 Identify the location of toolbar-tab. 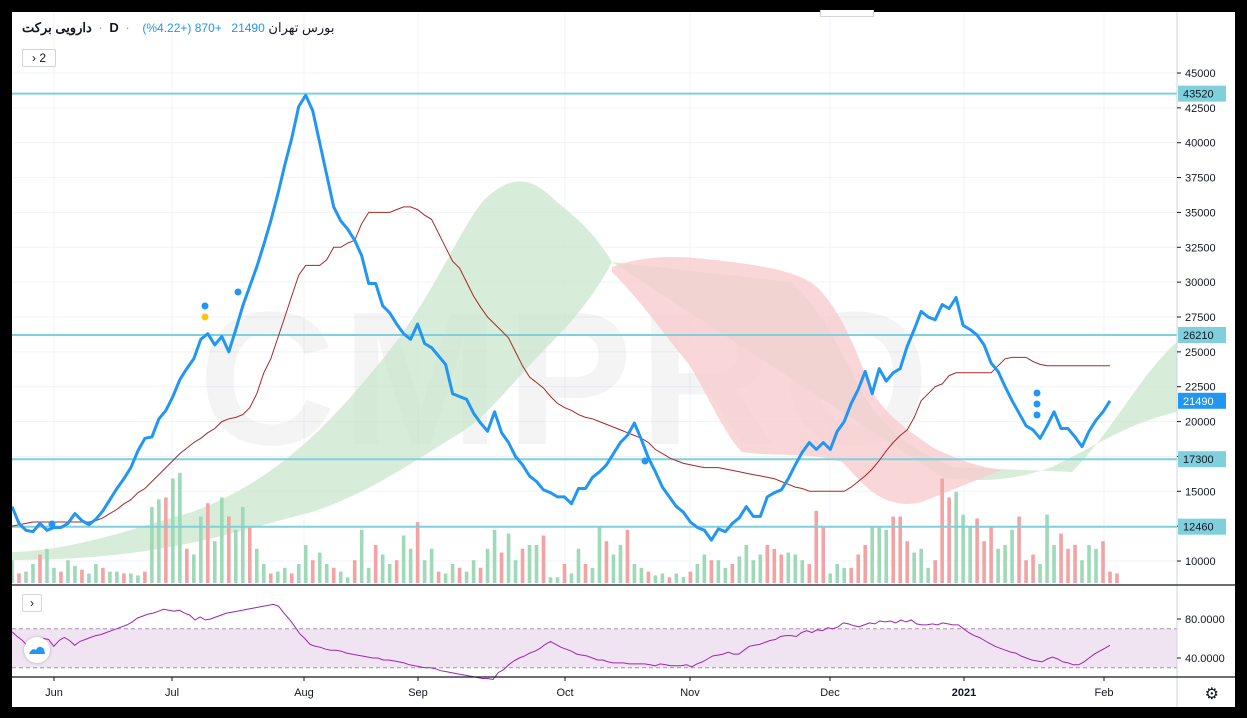
(847, 13).